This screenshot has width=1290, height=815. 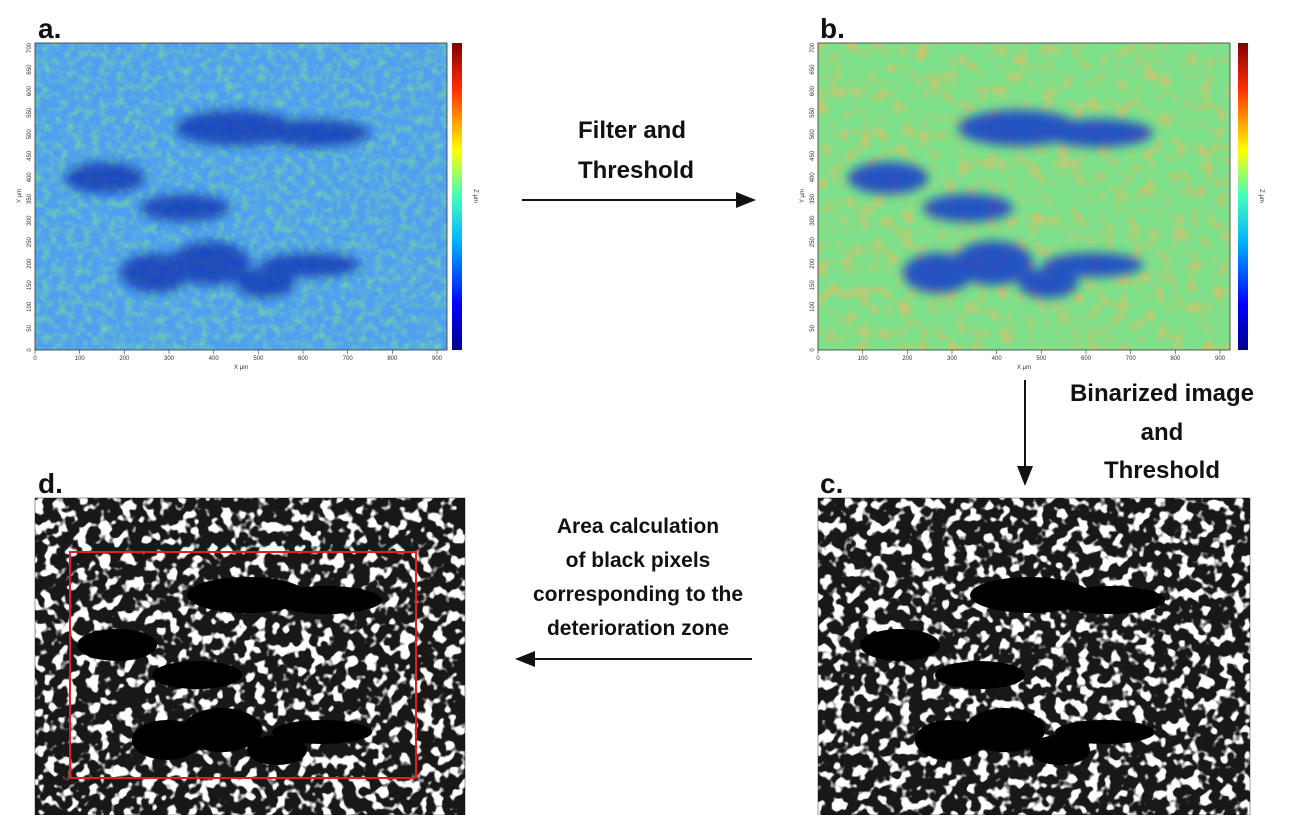 What do you see at coordinates (831, 483) in the screenshot?
I see `panel-label: c.` at bounding box center [831, 483].